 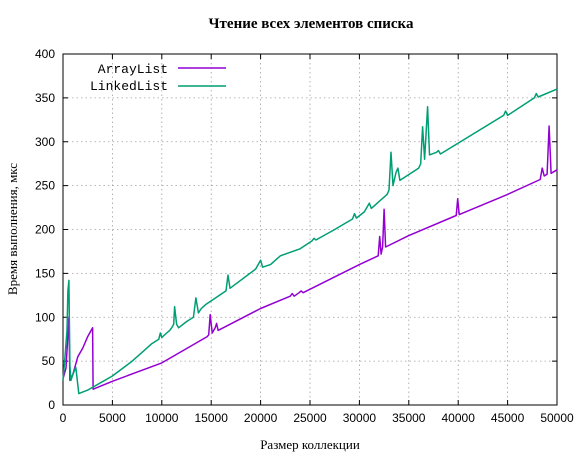 I want to click on x-tick-label: 10000, so click(x=162, y=418).